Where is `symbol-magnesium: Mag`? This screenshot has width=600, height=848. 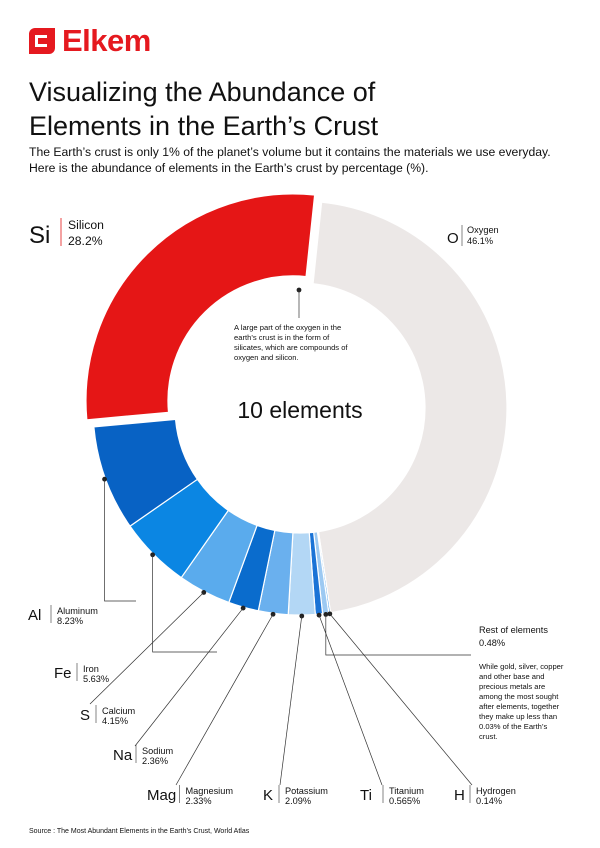 symbol-magnesium: Mag is located at coordinates (161, 795).